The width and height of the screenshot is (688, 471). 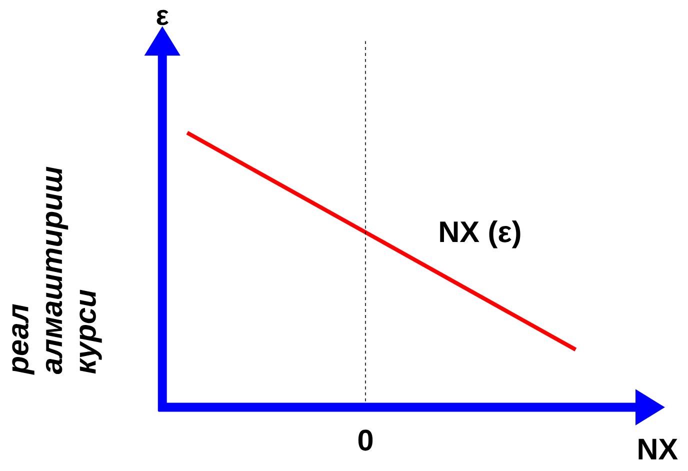 What do you see at coordinates (57, 270) in the screenshot?
I see `y-axis-title: реал алмаштириш курси` at bounding box center [57, 270].